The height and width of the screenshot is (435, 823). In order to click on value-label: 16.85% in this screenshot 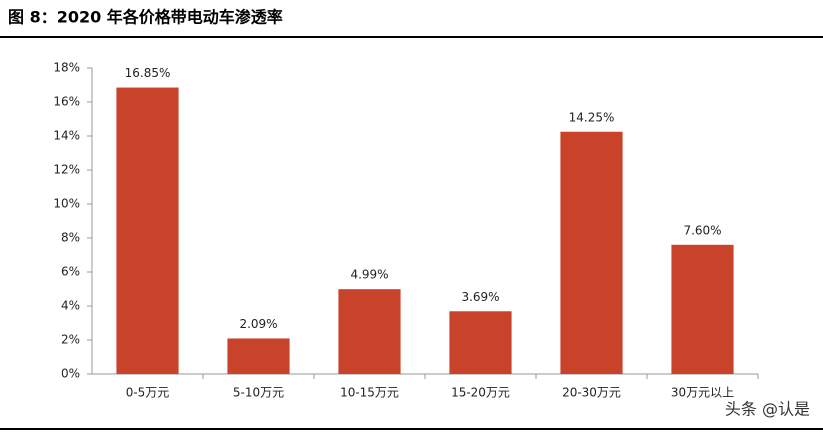, I will do `click(148, 73)`.